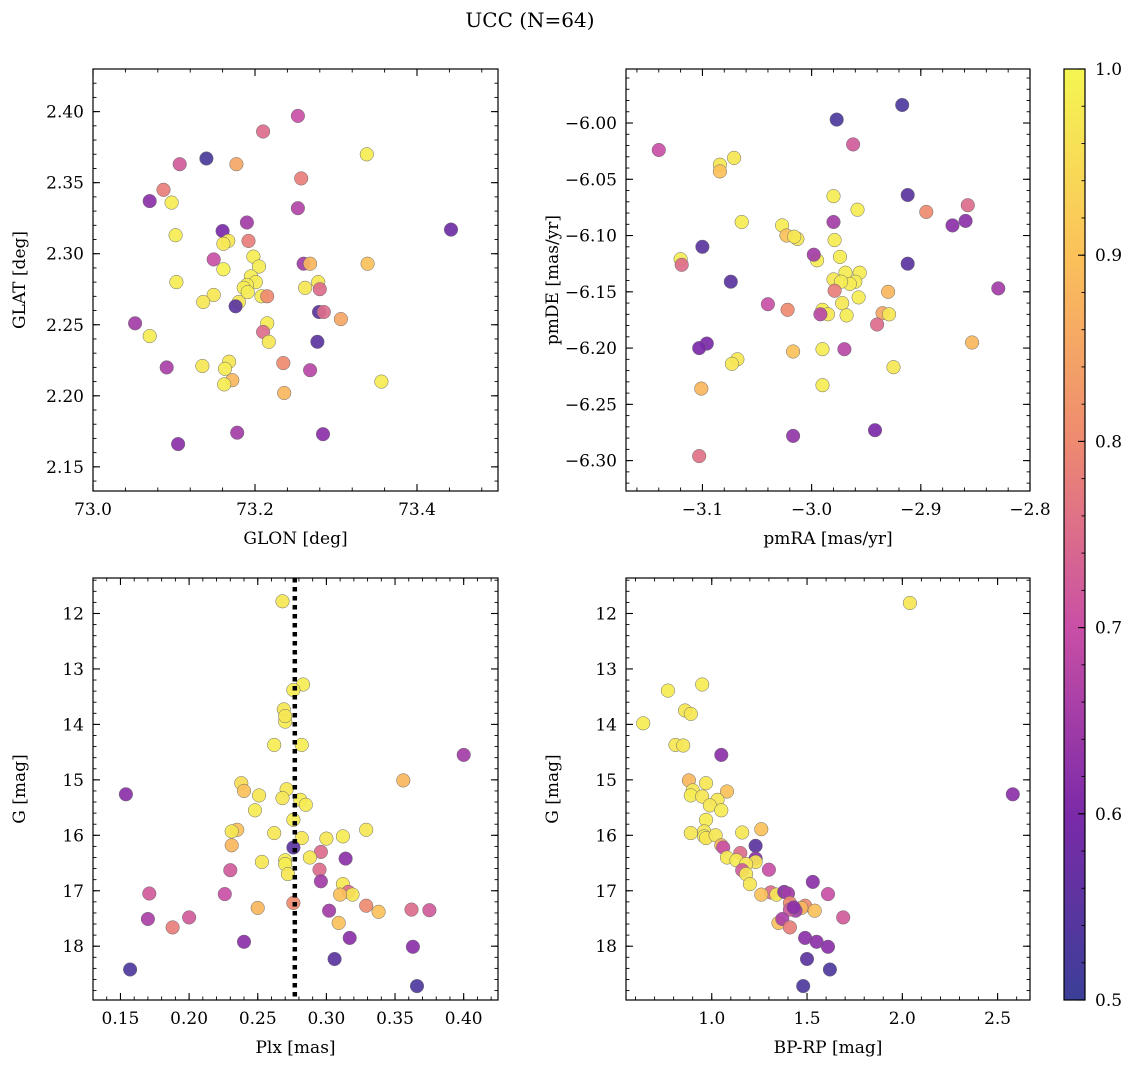 Image resolution: width=1136 pixels, height=1068 pixels. What do you see at coordinates (807, 1019) in the screenshot?
I see `x-tick-label: 1.5` at bounding box center [807, 1019].